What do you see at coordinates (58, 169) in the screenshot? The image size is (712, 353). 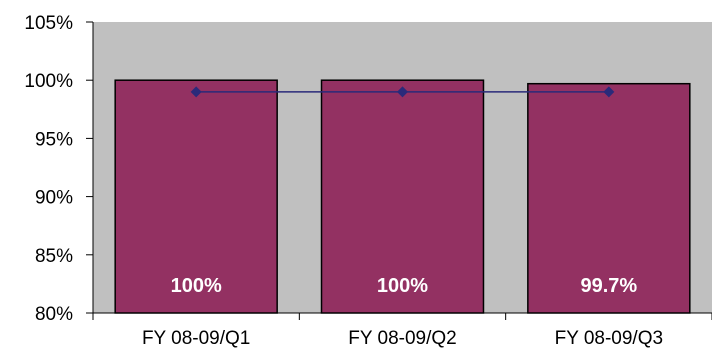 I see `y-axis-ticks: 80% 85% 90% 95% 100% 105%` at bounding box center [58, 169].